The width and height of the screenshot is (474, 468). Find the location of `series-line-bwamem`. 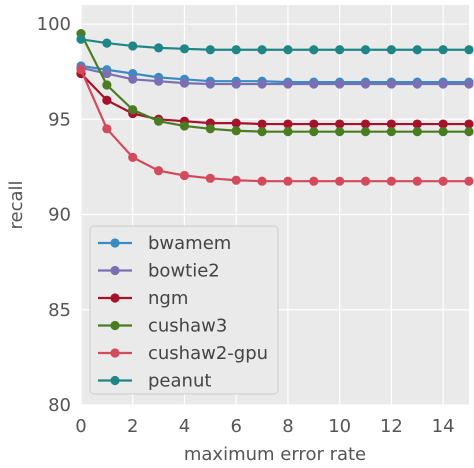

series-line-bwamem is located at coordinates (274, 74).